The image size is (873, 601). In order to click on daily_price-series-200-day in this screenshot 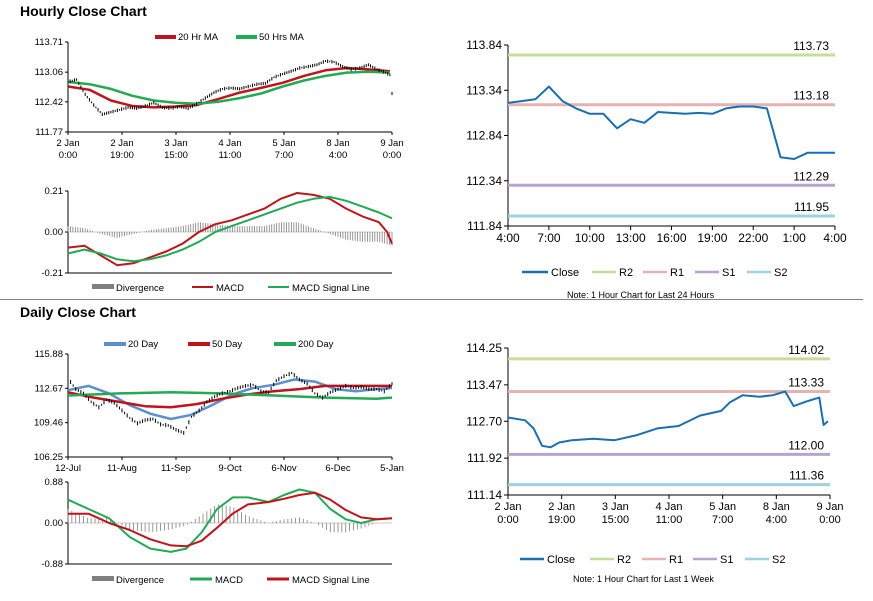, I will do `click(230, 395)`.